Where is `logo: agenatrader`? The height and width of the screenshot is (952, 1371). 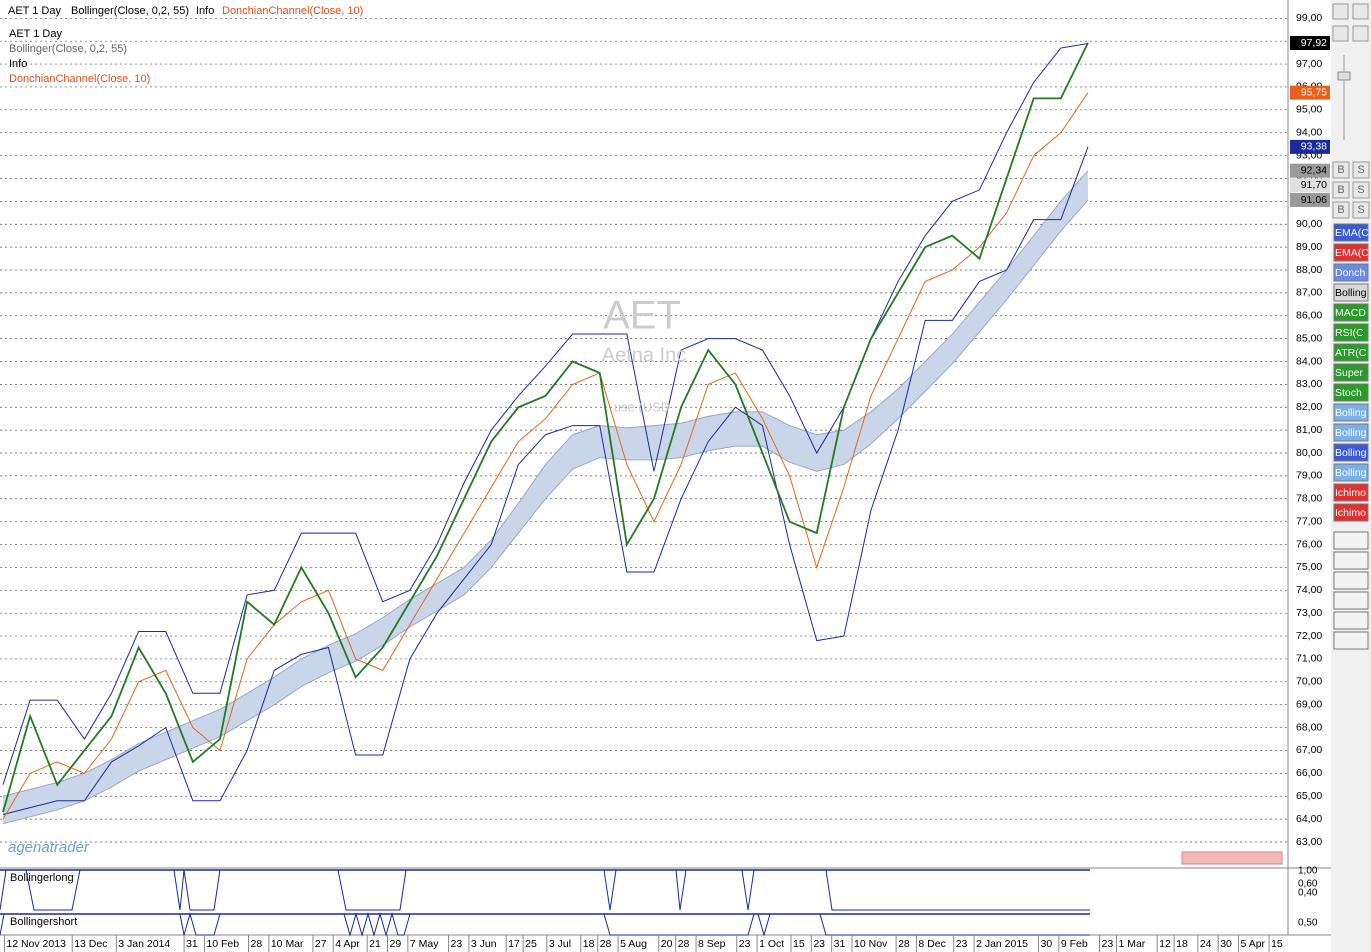
logo: agenatrader is located at coordinates (49, 847).